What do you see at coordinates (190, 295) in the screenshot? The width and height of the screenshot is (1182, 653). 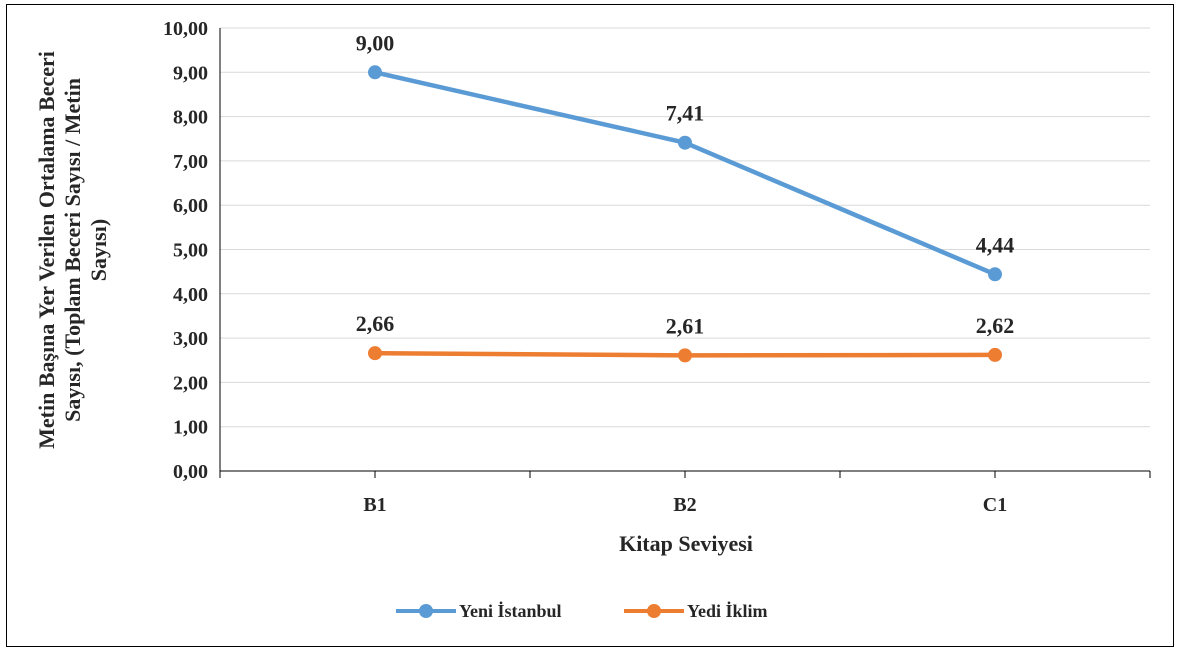 I see `y-tick-label: 4,00` at bounding box center [190, 295].